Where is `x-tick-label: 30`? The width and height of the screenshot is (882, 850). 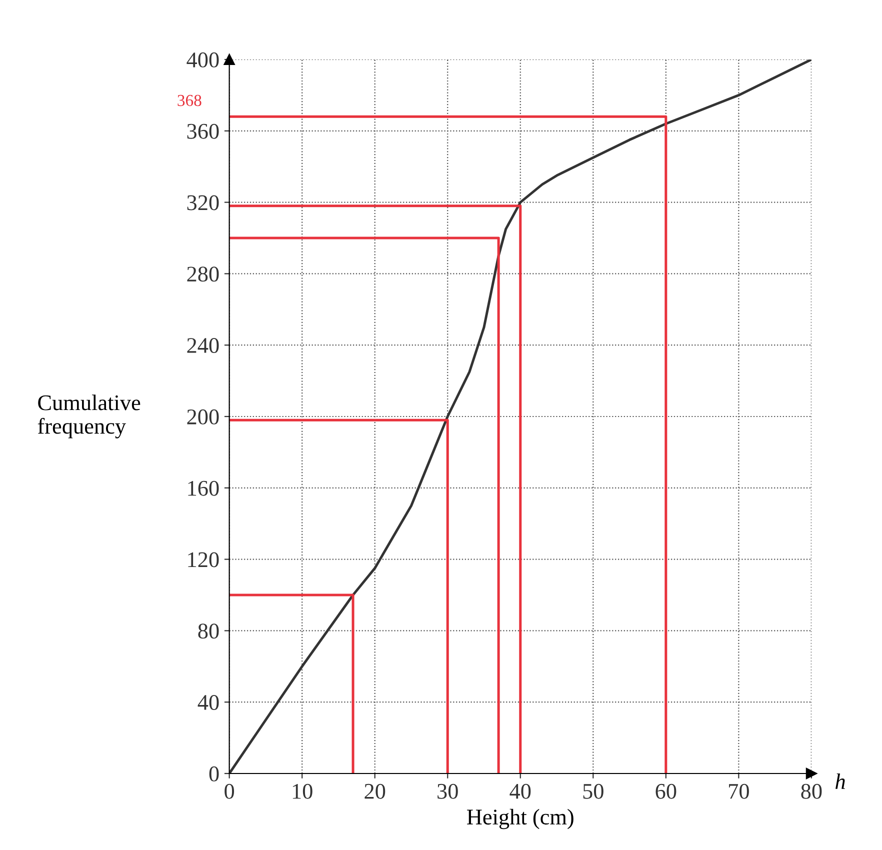 x-tick-label: 30 is located at coordinates (448, 791).